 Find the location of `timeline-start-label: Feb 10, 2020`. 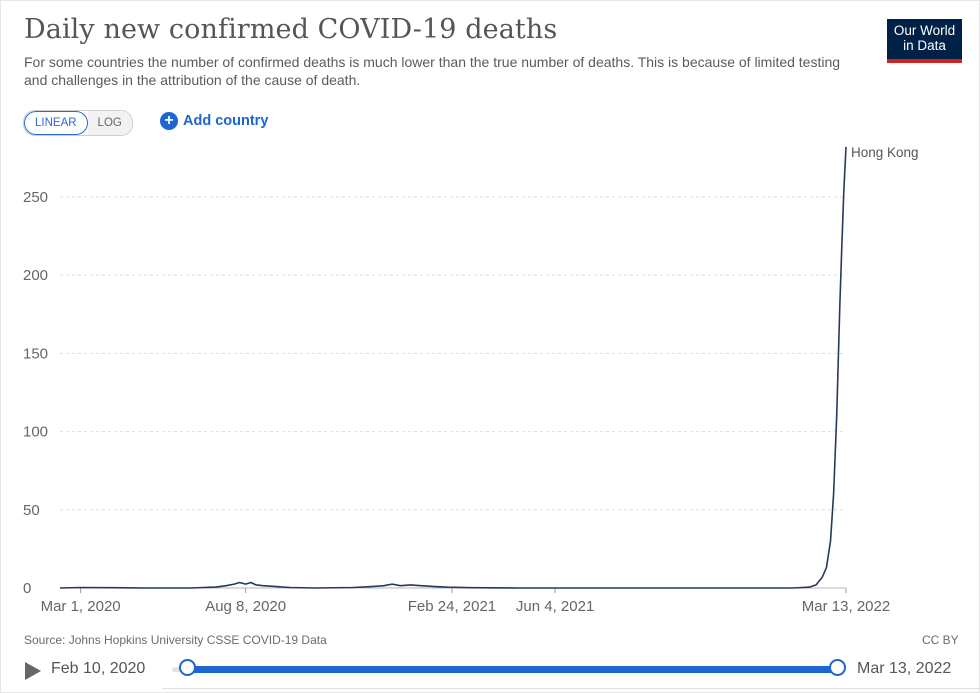

timeline-start-label: Feb 10, 2020 is located at coordinates (98, 668).